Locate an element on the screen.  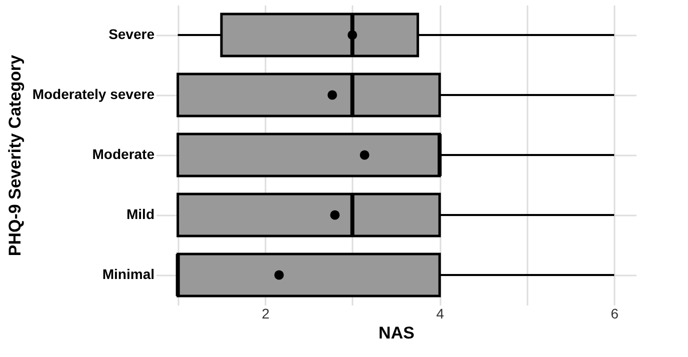
y-tick-label: Severe is located at coordinates (131, 34).